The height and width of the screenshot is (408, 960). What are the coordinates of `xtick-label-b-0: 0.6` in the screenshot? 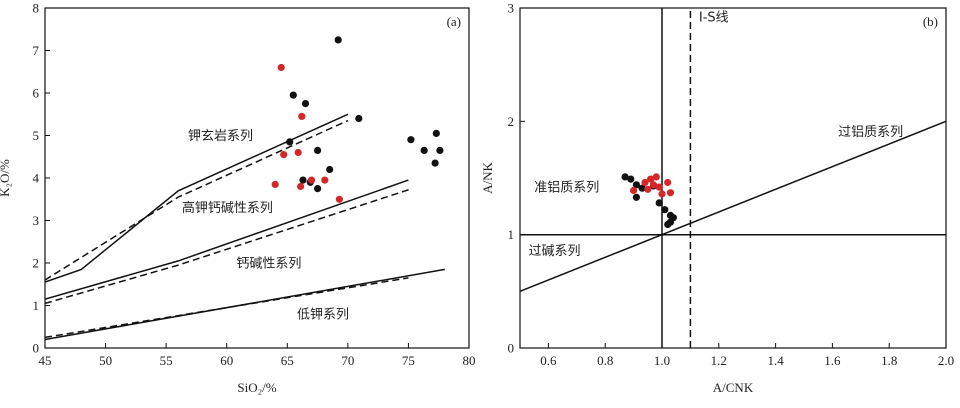 It's located at (548, 360).